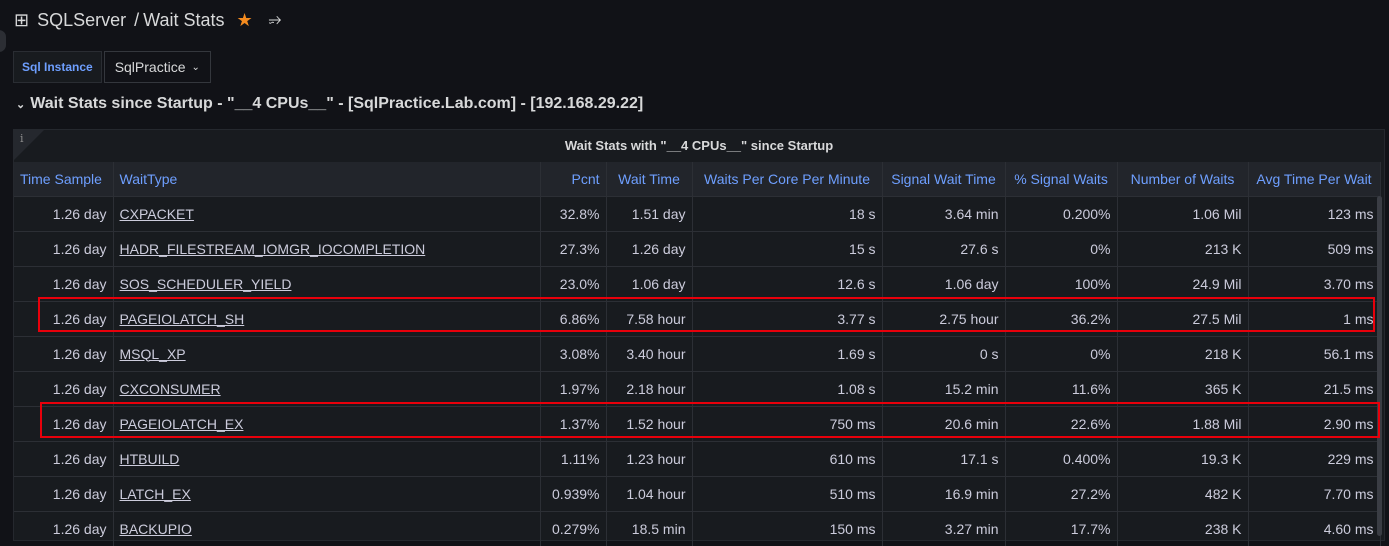 This screenshot has width=1389, height=546. What do you see at coordinates (573, 179) in the screenshot?
I see `column-header: Pcnt` at bounding box center [573, 179].